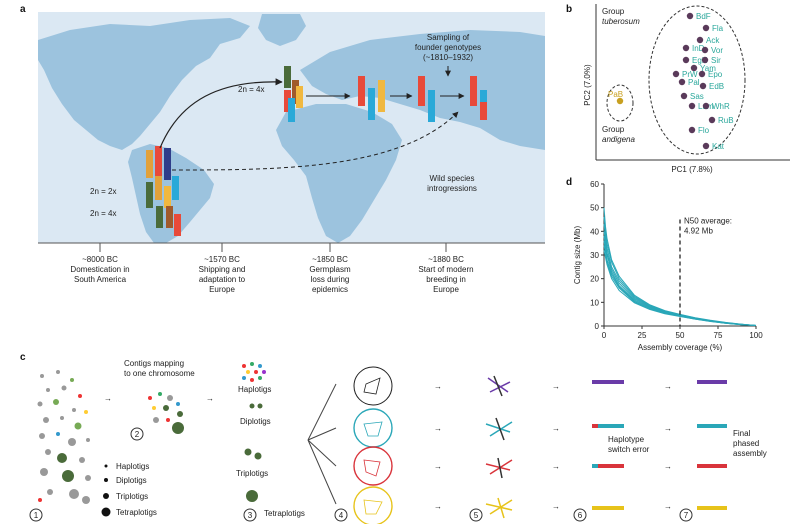  What do you see at coordinates (613, 11) in the screenshot?
I see `tuberosum-group-line: Group` at bounding box center [613, 11].